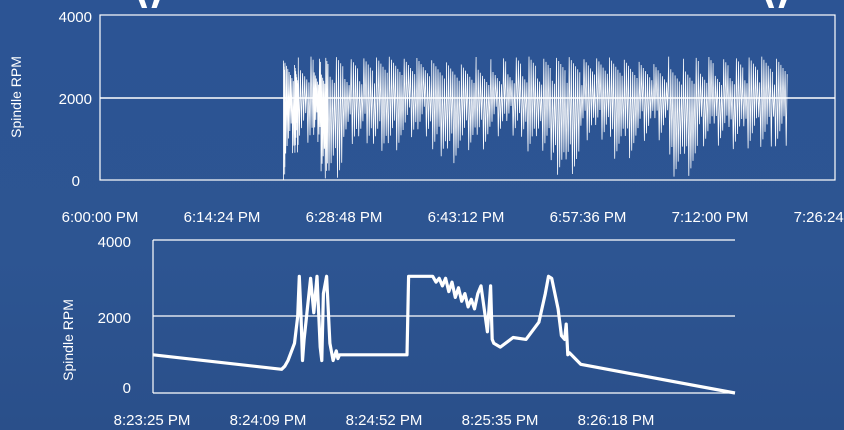 The image size is (844, 430). What do you see at coordinates (463, 14) in the screenshot?
I see `title-fragment: y y` at bounding box center [463, 14].